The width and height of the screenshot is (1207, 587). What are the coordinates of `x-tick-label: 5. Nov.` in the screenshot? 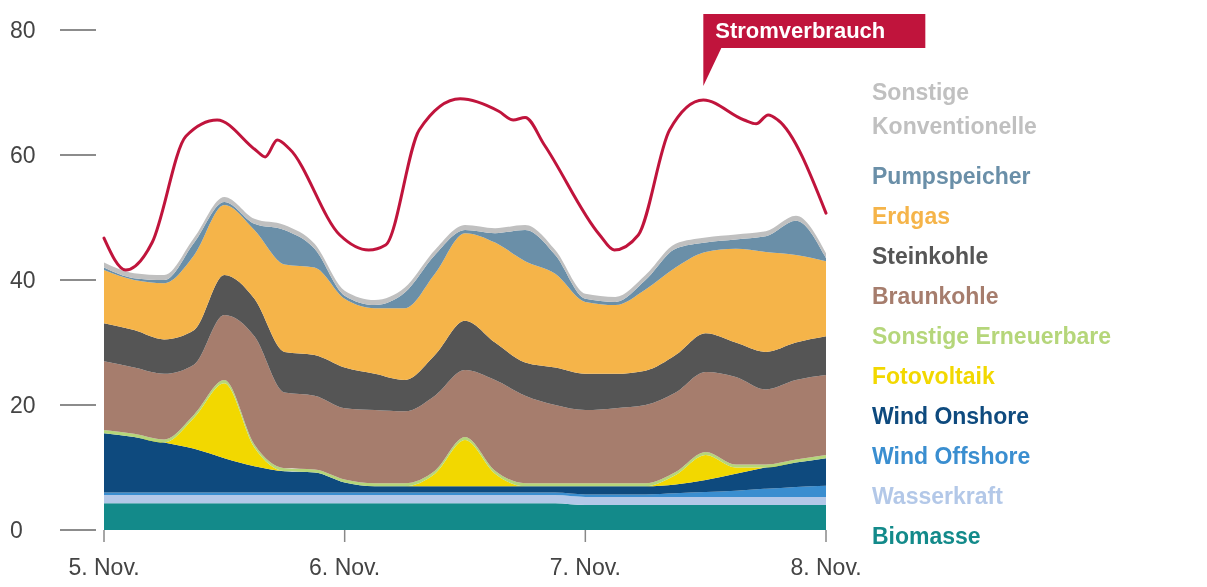 It's located at (104, 567).